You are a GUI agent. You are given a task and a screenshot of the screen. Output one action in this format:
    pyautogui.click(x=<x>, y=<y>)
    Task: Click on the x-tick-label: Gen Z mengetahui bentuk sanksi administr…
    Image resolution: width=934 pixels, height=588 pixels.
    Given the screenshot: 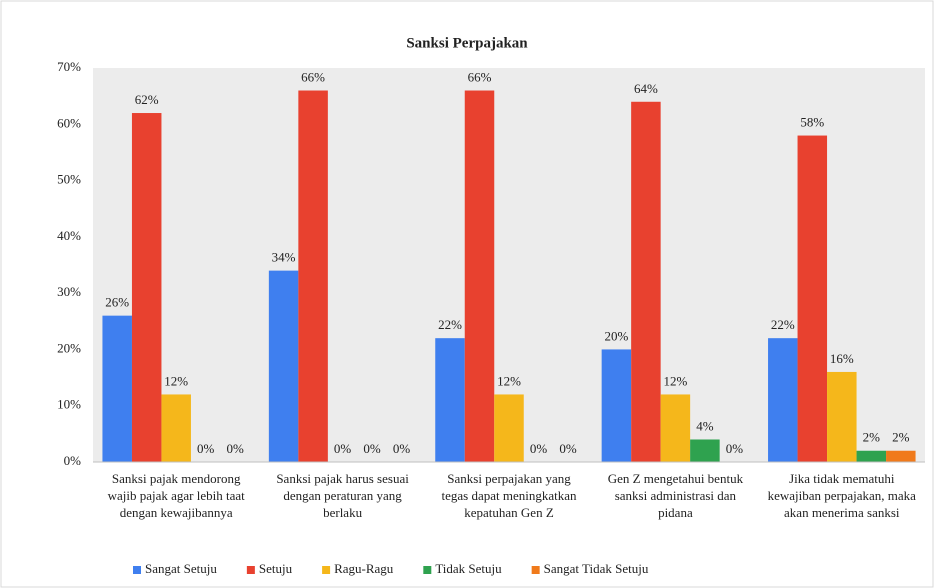 What is the action you would take?
    pyautogui.click(x=675, y=495)
    